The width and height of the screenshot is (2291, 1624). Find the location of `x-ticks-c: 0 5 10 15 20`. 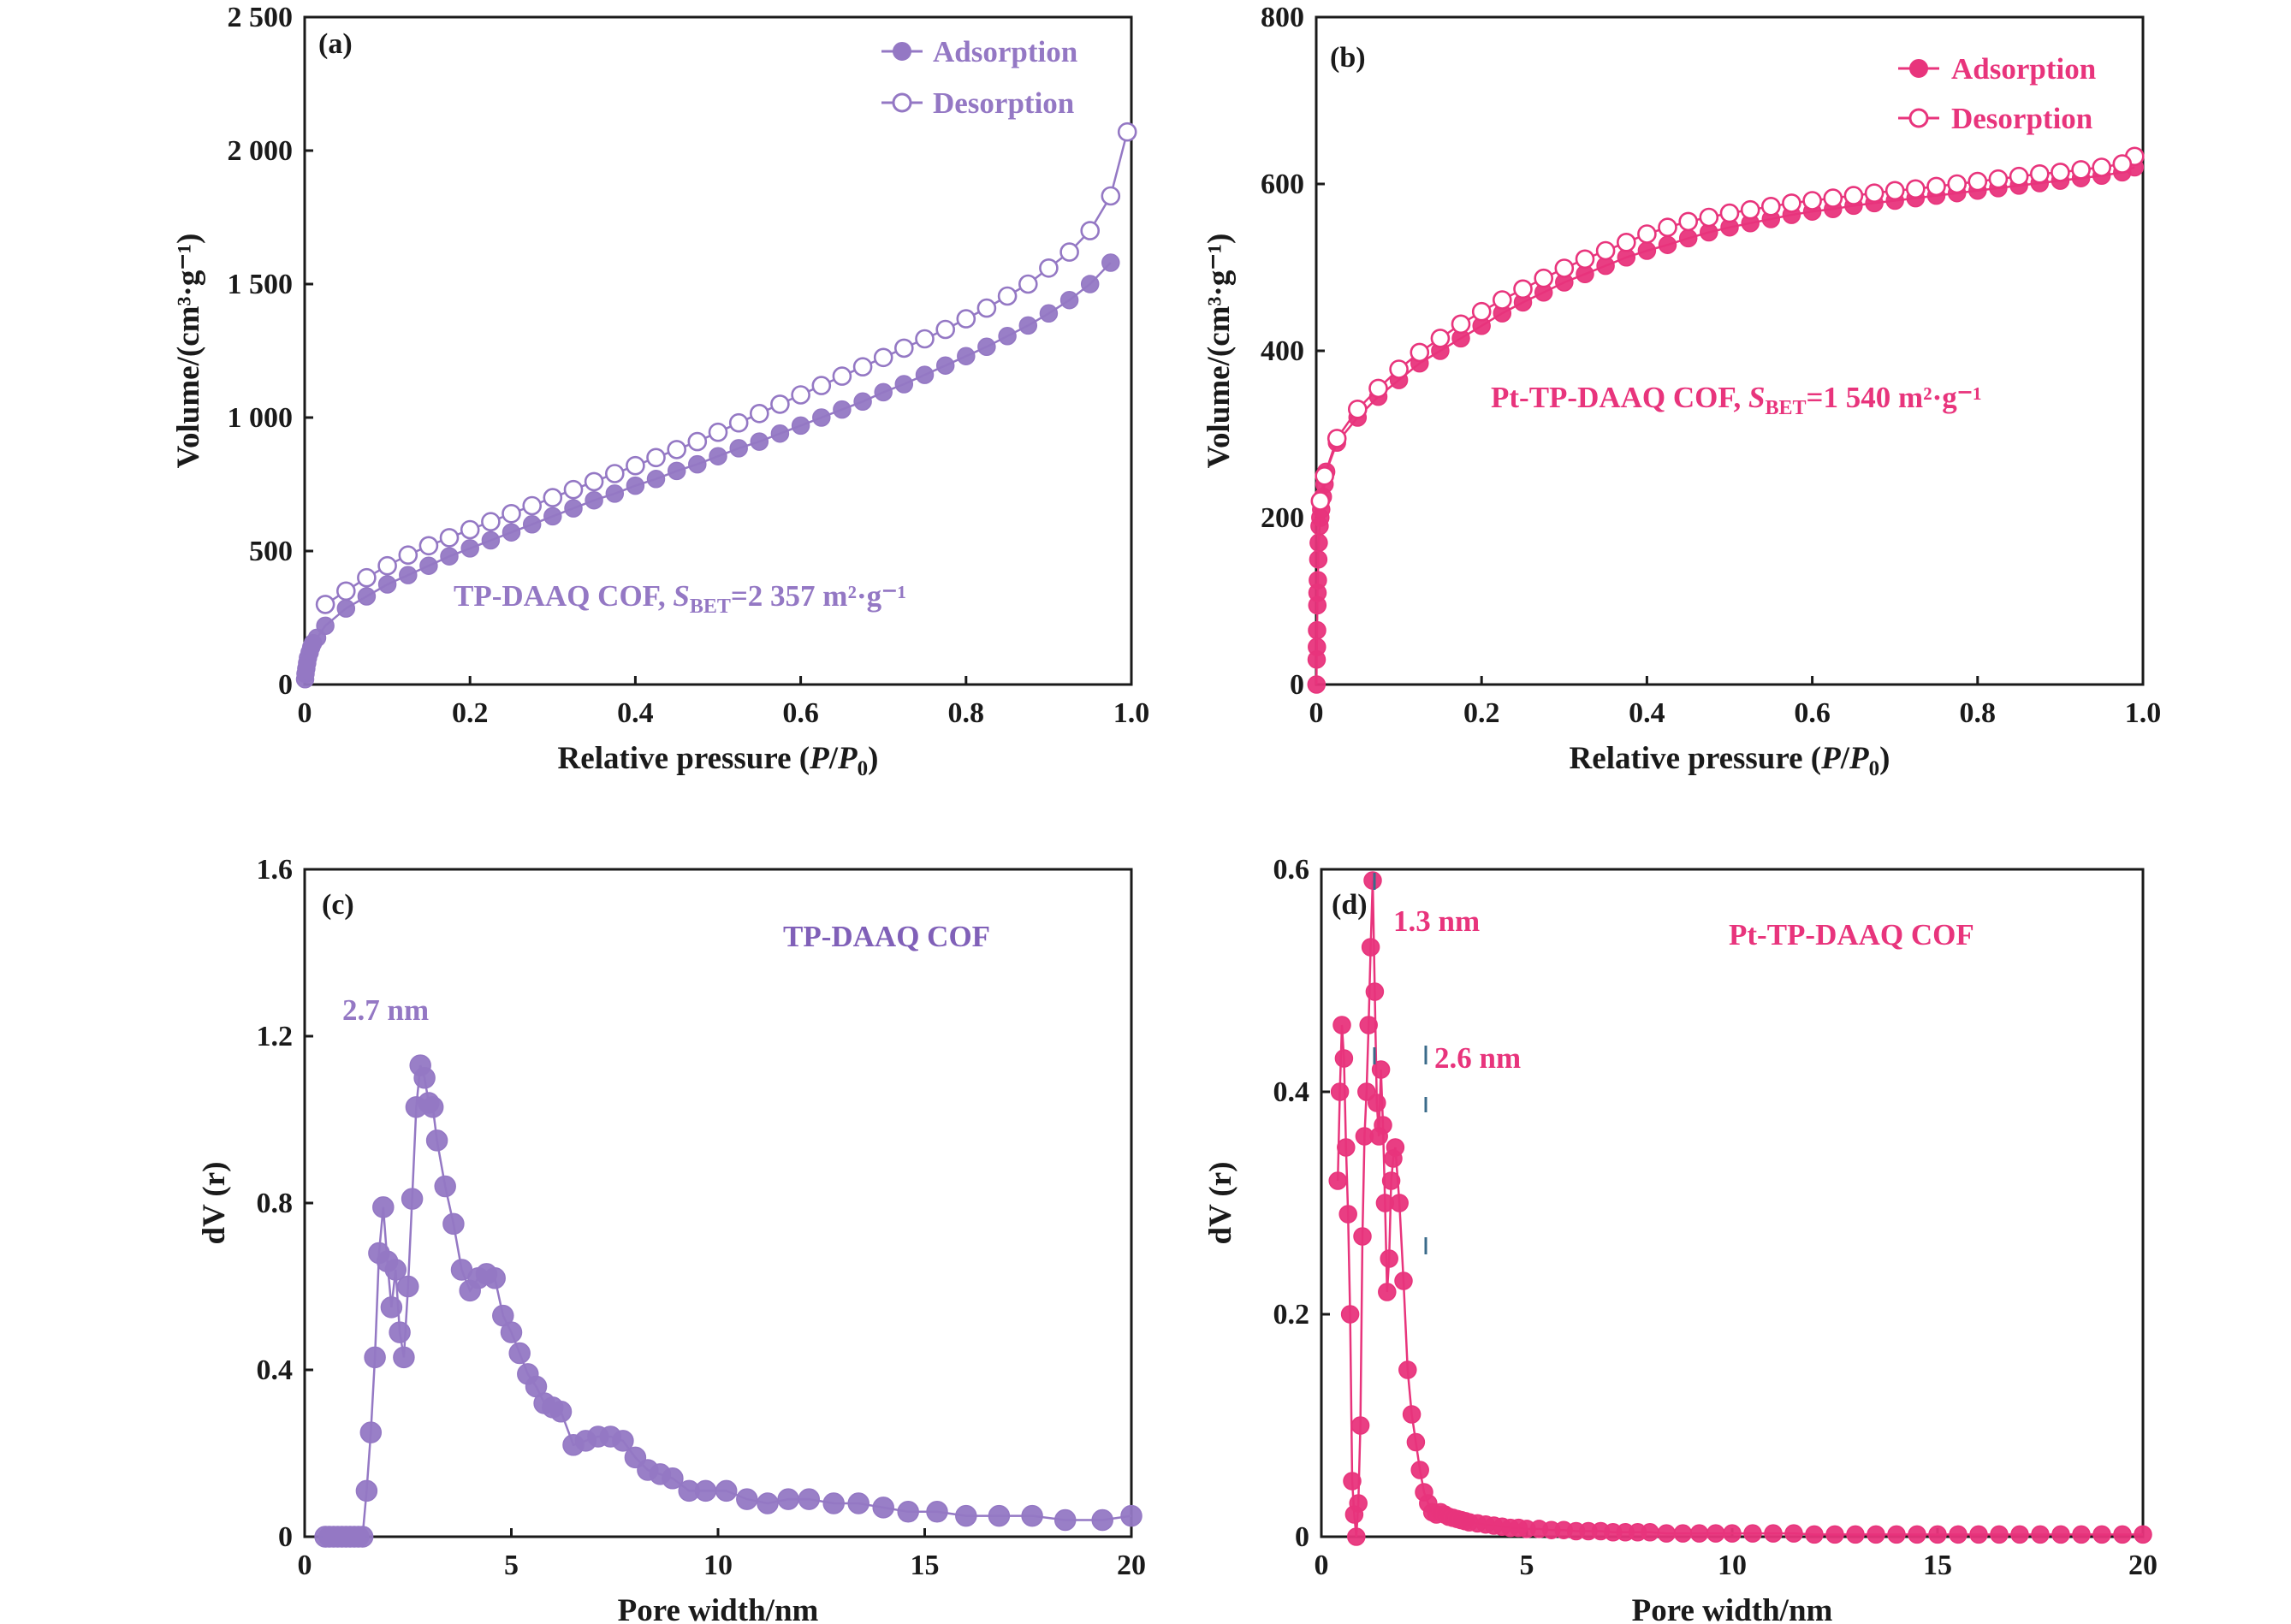

x-ticks-c: 0 5 10 15 20 is located at coordinates (722, 1554).